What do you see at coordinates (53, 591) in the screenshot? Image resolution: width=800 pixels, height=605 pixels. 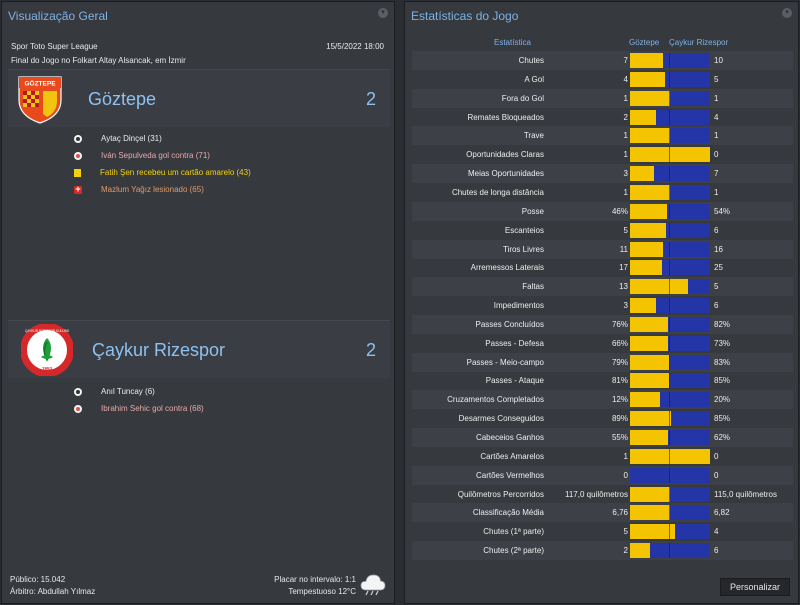 I see `referee: Árbitro: Abdullah Yılmaz` at bounding box center [53, 591].